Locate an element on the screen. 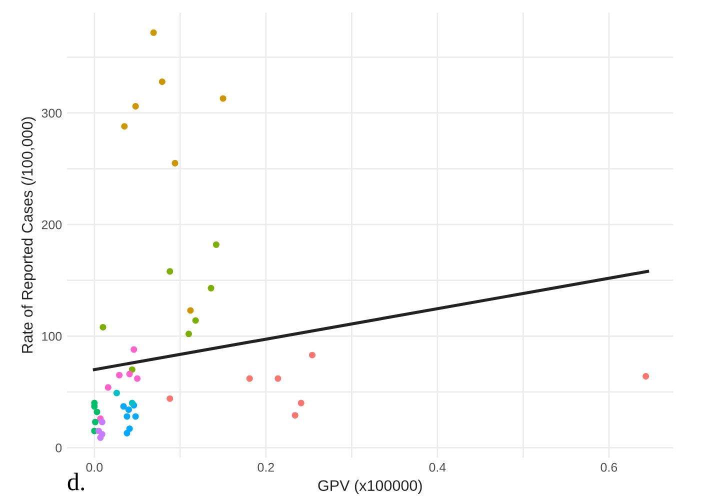 This screenshot has width=705, height=503. text: d. is located at coordinates (76, 481).